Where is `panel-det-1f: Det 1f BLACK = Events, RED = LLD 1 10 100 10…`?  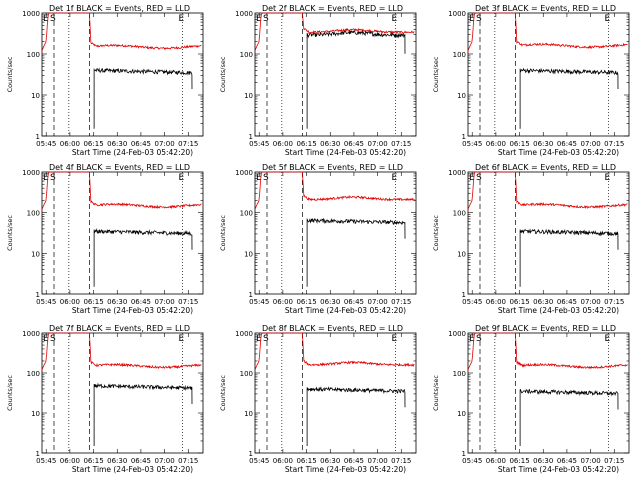 panel-det-1f: Det 1f BLACK = Events, RED = LLD 1 10 100 10… is located at coordinates (105, 80).